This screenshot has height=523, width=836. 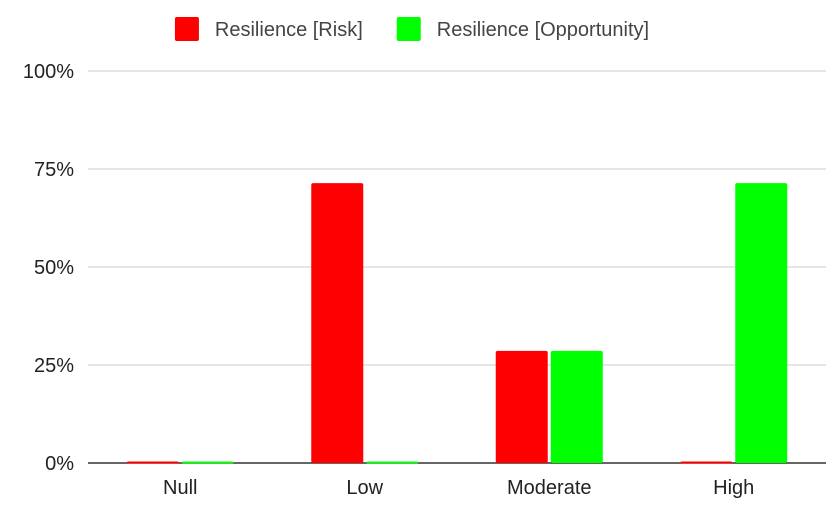 I want to click on legend-label: Resilience [Opportunity], so click(x=543, y=30).